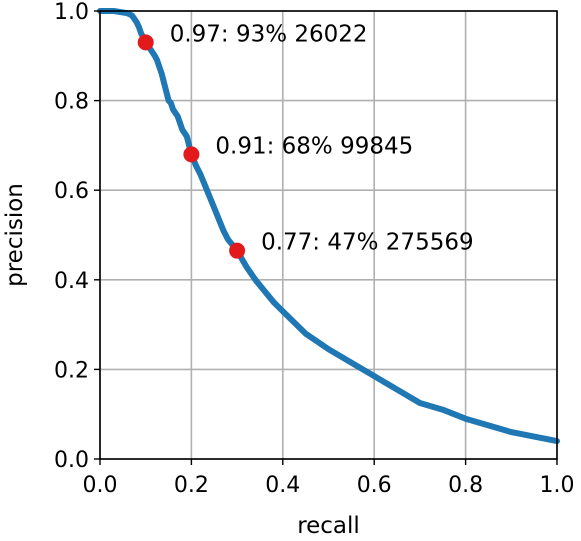 The image size is (581, 541). Describe the element at coordinates (314, 146) in the screenshot. I see `threshold-annotation: 0.91: 68% 99845` at that location.